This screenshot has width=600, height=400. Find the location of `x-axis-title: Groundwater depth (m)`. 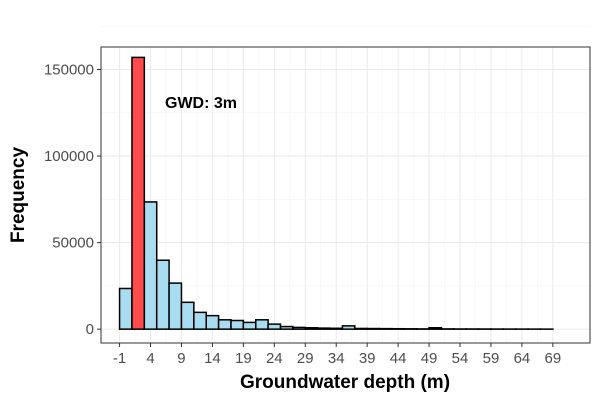

x-axis-title: Groundwater depth (m) is located at coordinates (345, 382).